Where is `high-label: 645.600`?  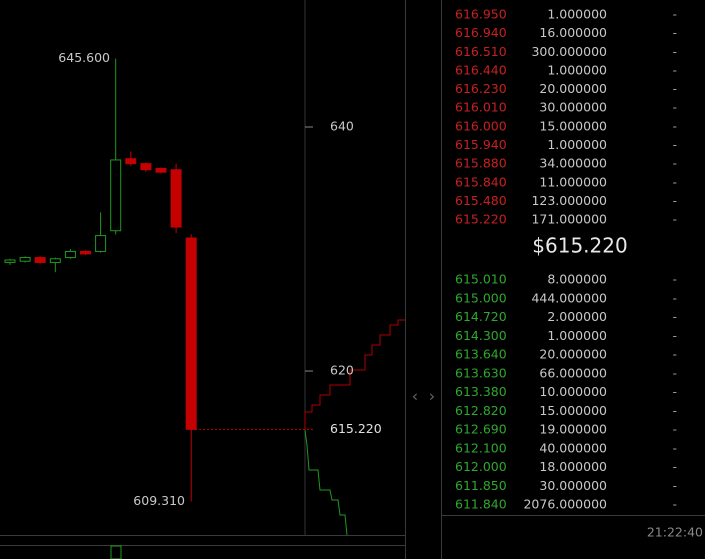
high-label: 645.600 is located at coordinates (84, 57).